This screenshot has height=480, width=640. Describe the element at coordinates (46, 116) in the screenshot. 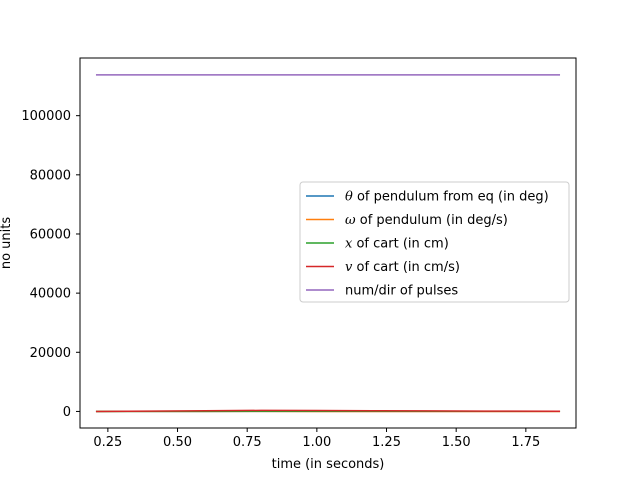

I see `y-tick-label: 100000` at that location.